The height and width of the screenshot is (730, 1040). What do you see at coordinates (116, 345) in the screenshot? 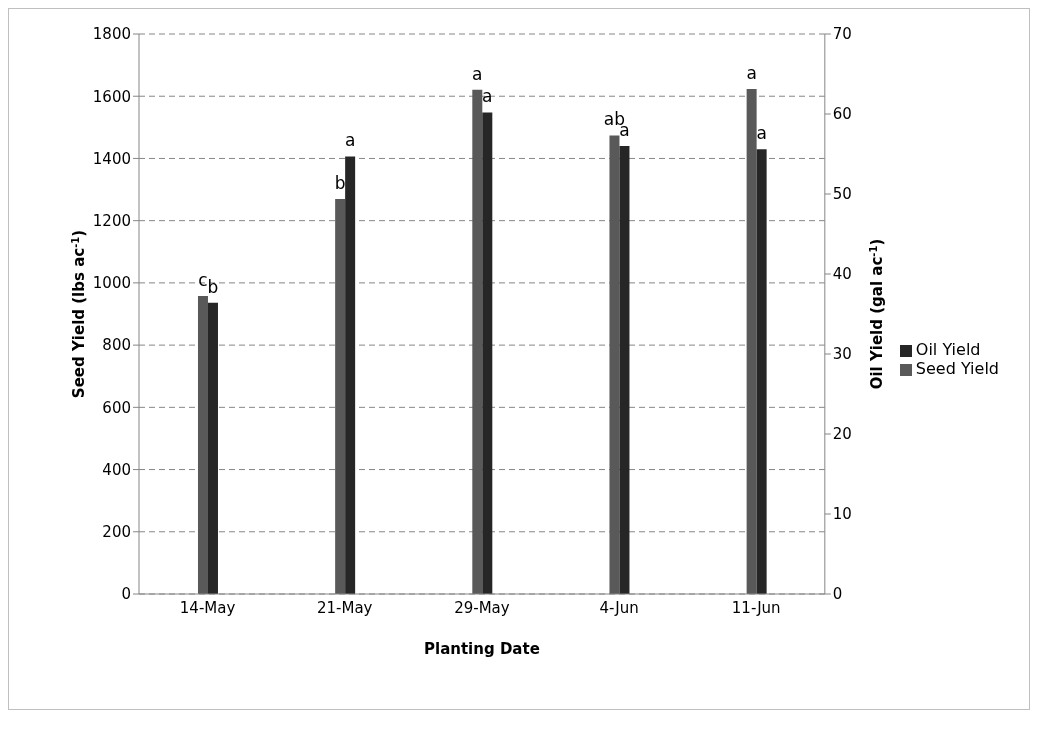
I see `y-tick-label: 800` at bounding box center [116, 345].